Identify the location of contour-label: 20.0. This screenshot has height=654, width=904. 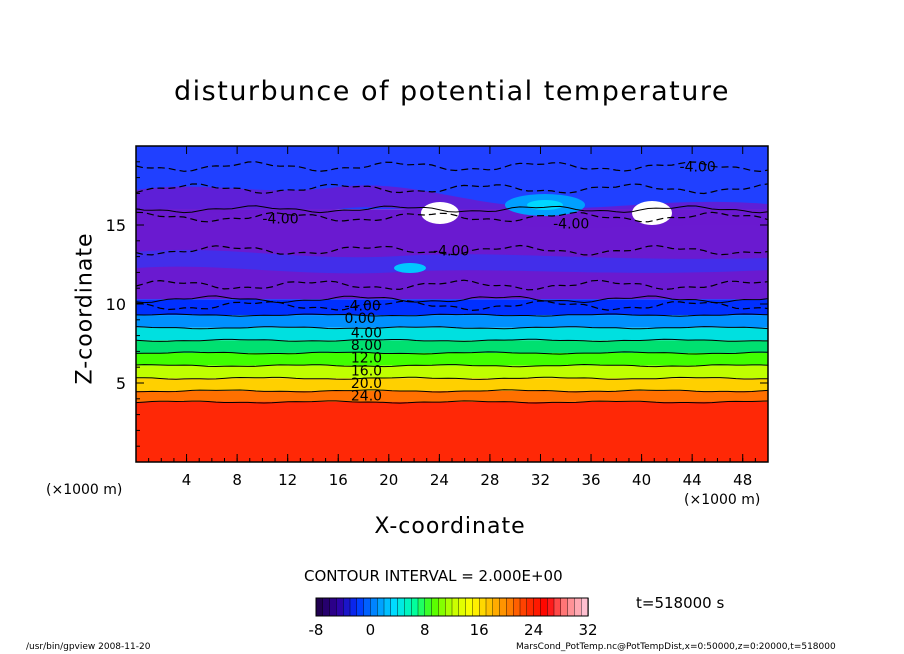
(366, 384).